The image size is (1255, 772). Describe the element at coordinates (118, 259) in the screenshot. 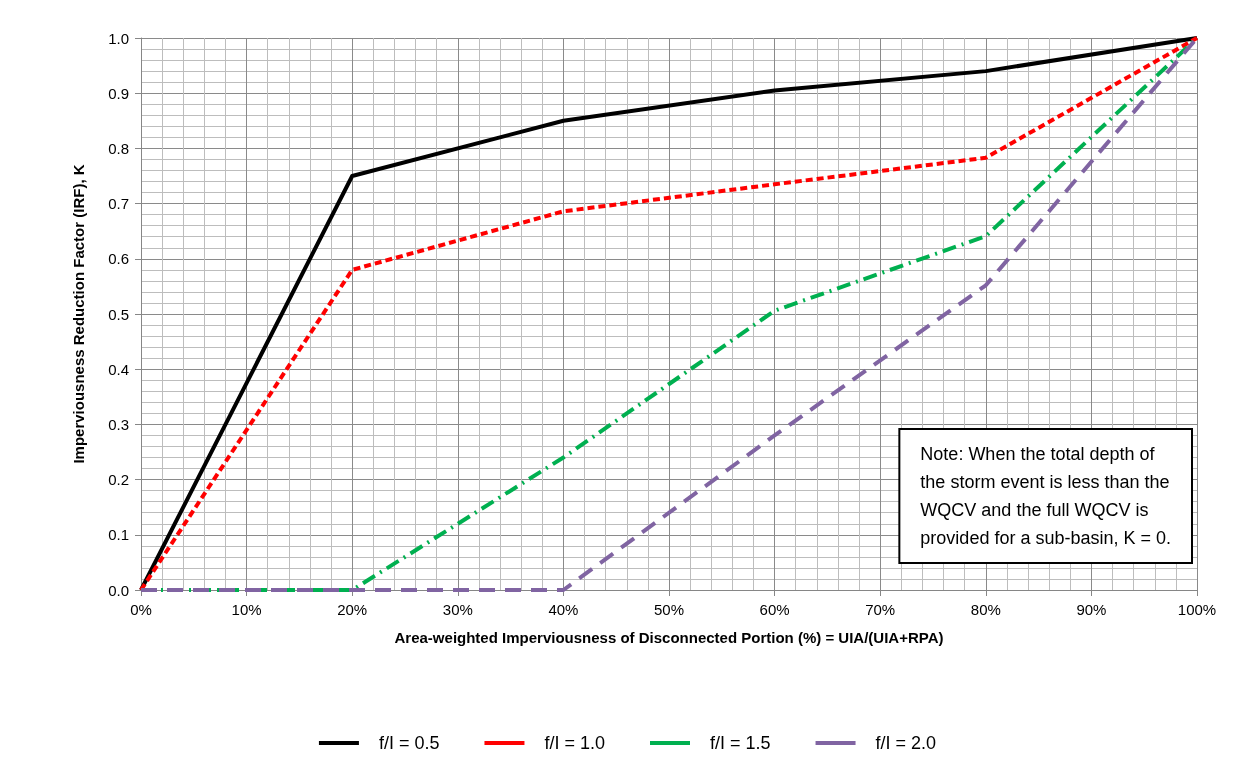

I see `y-tick-label: 0.6` at that location.